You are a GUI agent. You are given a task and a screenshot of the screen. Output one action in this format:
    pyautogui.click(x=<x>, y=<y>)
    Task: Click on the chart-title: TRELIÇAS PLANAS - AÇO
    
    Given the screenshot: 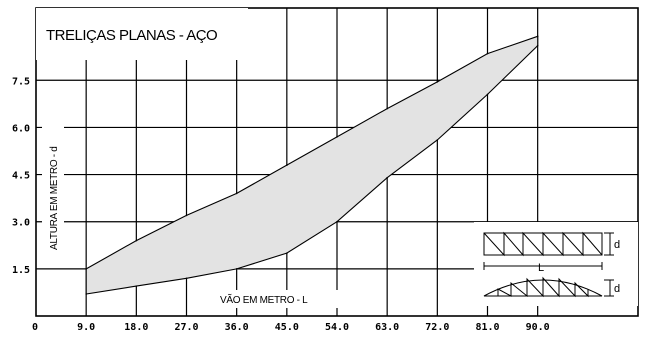 What is the action you would take?
    pyautogui.click(x=131, y=35)
    